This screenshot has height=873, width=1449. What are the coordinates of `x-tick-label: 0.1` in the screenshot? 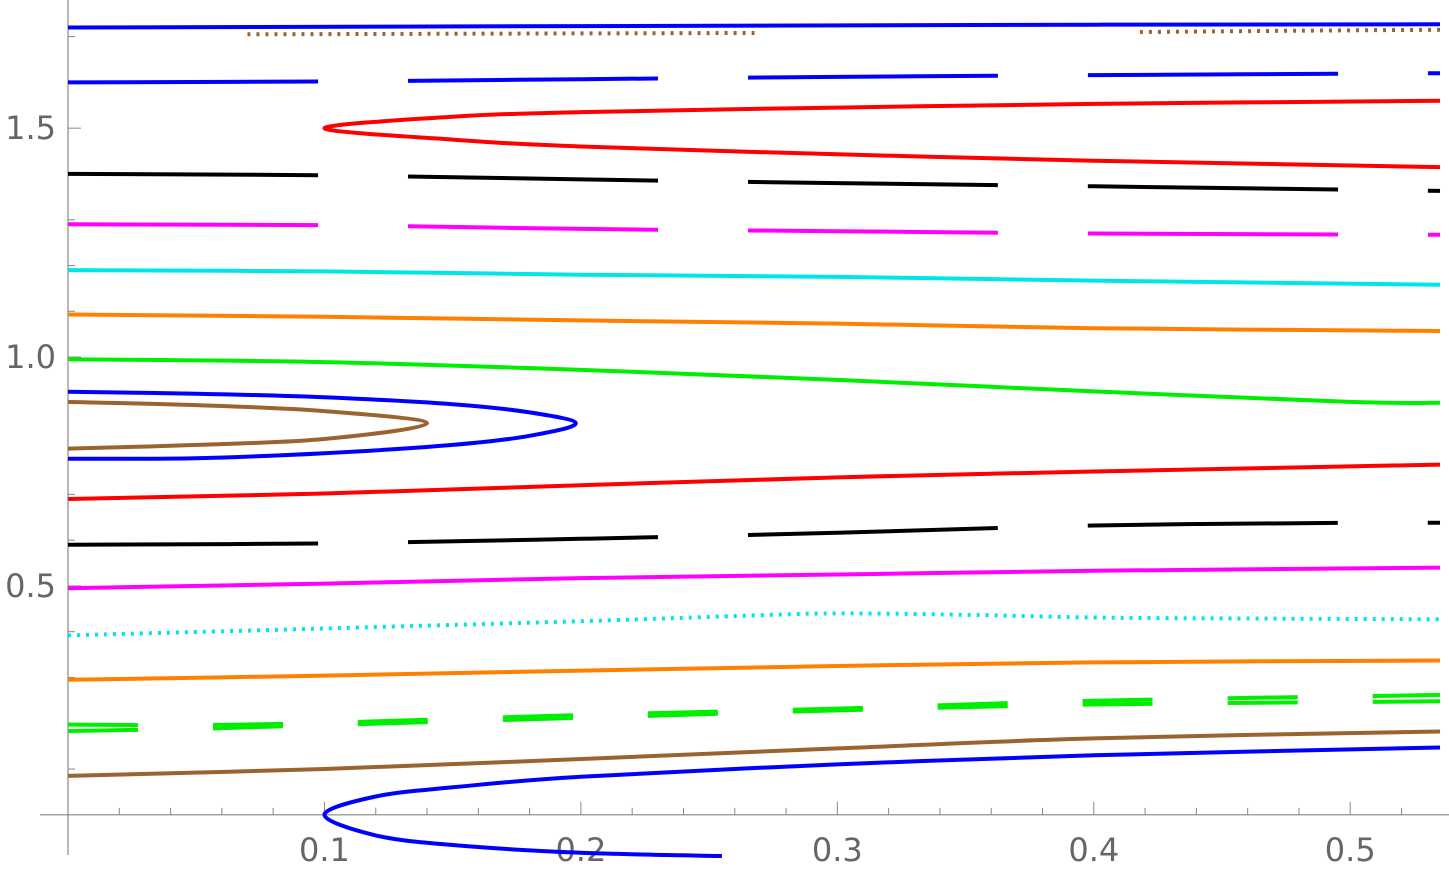 It's located at (324, 850).